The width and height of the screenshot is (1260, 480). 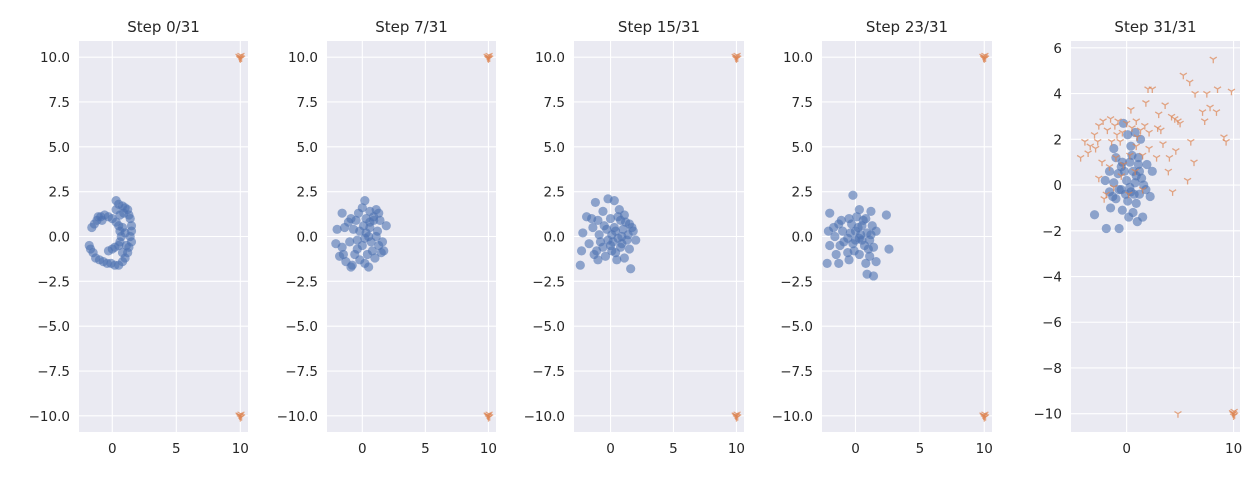 What do you see at coordinates (411, 27) in the screenshot?
I see `subplot-title: Step 7/31` at bounding box center [411, 27].